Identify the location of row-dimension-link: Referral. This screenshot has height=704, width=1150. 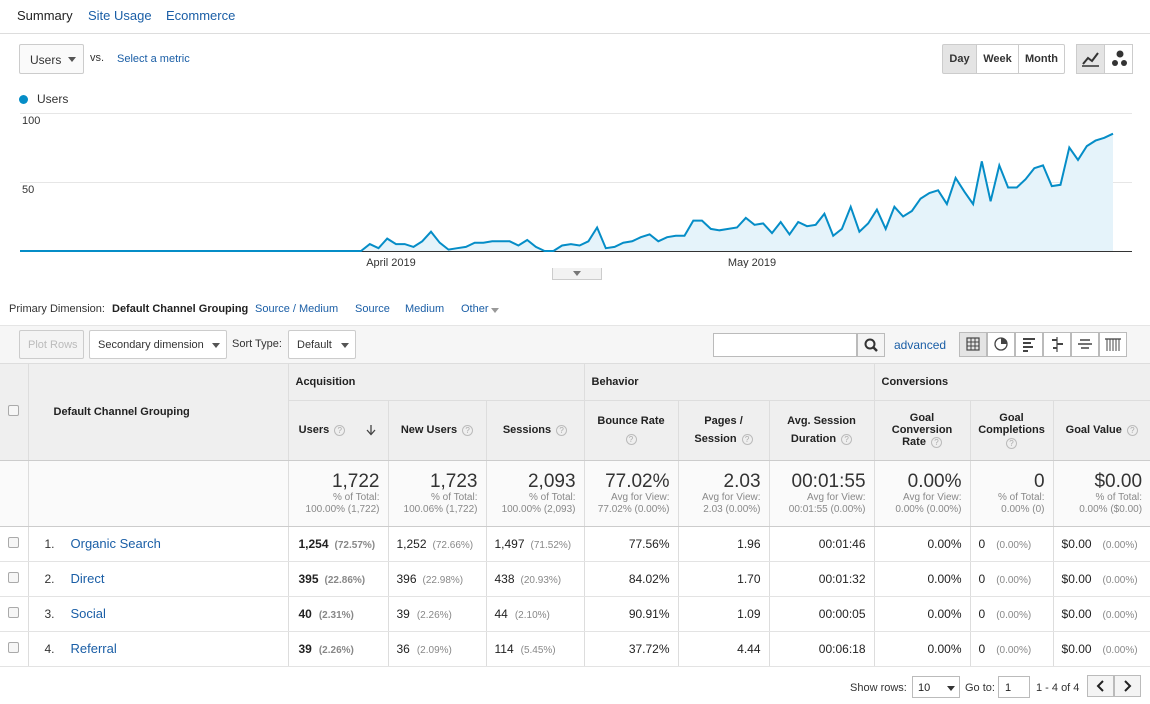
(93, 648).